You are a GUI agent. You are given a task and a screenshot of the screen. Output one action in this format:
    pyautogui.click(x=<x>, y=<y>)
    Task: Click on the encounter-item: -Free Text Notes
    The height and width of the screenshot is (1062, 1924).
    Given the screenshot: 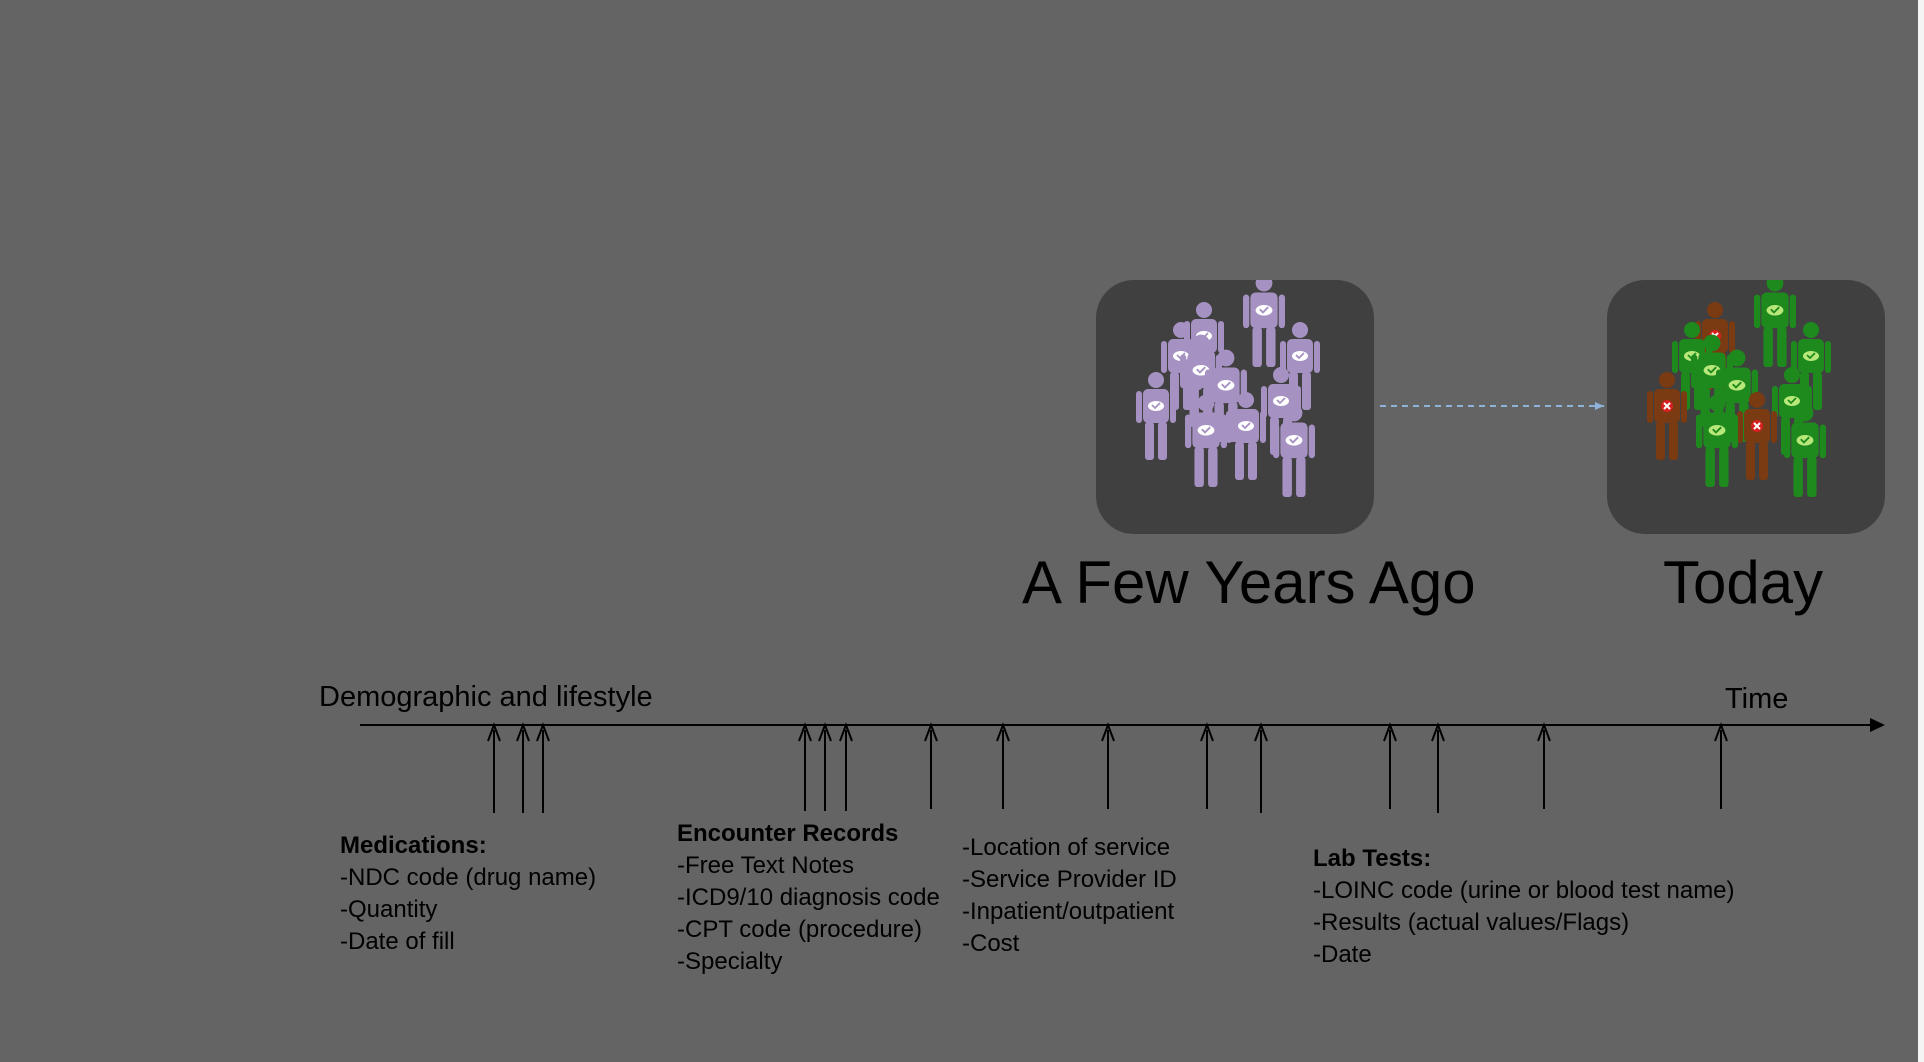 What is the action you would take?
    pyautogui.click(x=765, y=865)
    